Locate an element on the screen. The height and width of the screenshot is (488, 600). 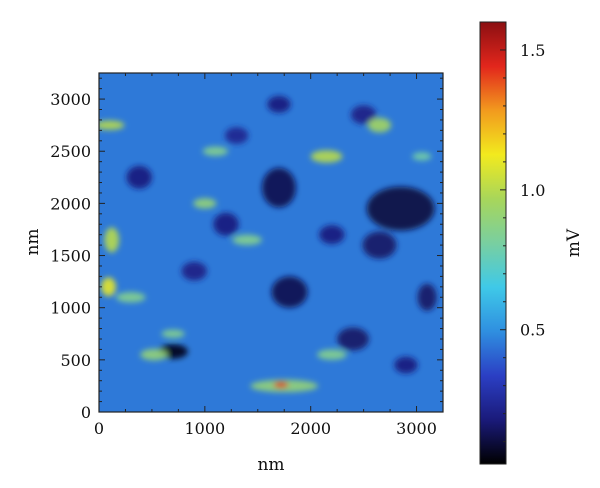
colorbar-ticks: 0.5 1.0 1.5 is located at coordinates (522, 242).